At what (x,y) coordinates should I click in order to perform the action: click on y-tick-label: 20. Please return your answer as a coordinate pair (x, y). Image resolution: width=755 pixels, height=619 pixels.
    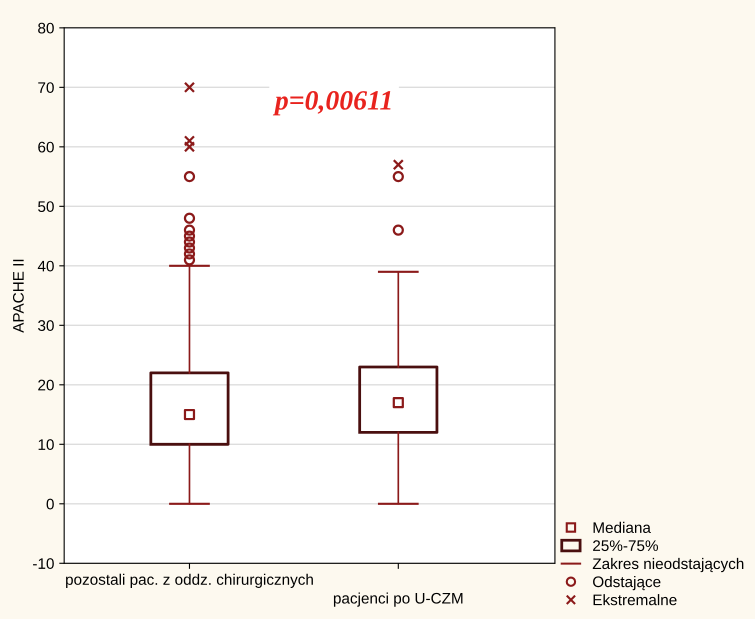
    Looking at the image, I should click on (46, 385).